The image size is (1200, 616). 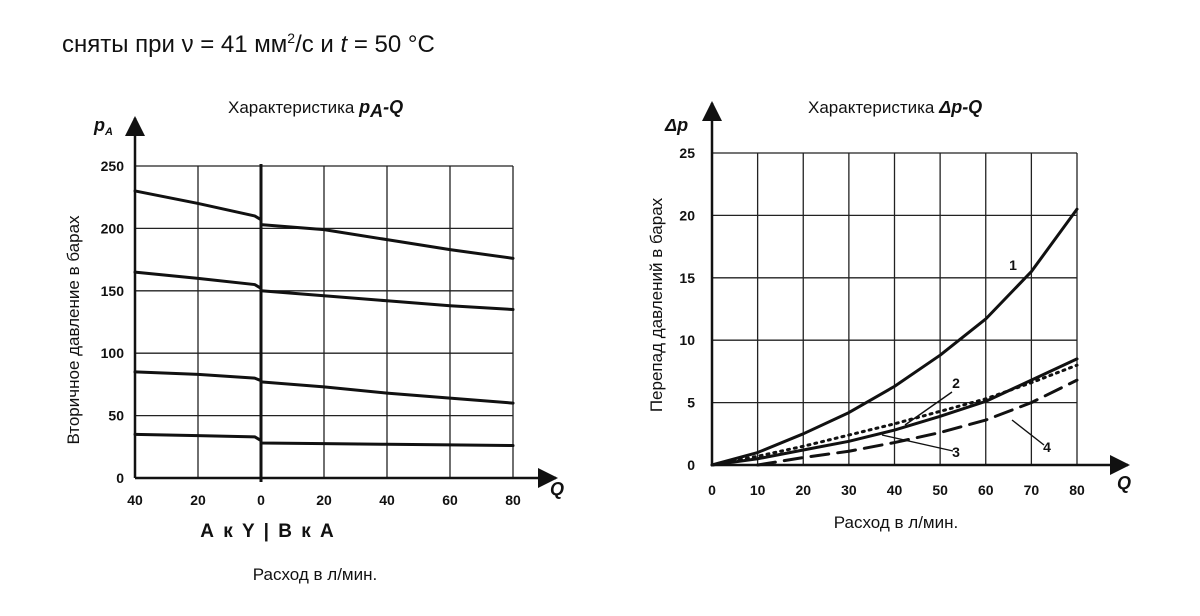 I want to click on chart2-y-tick-label: 10, so click(x=687, y=340).